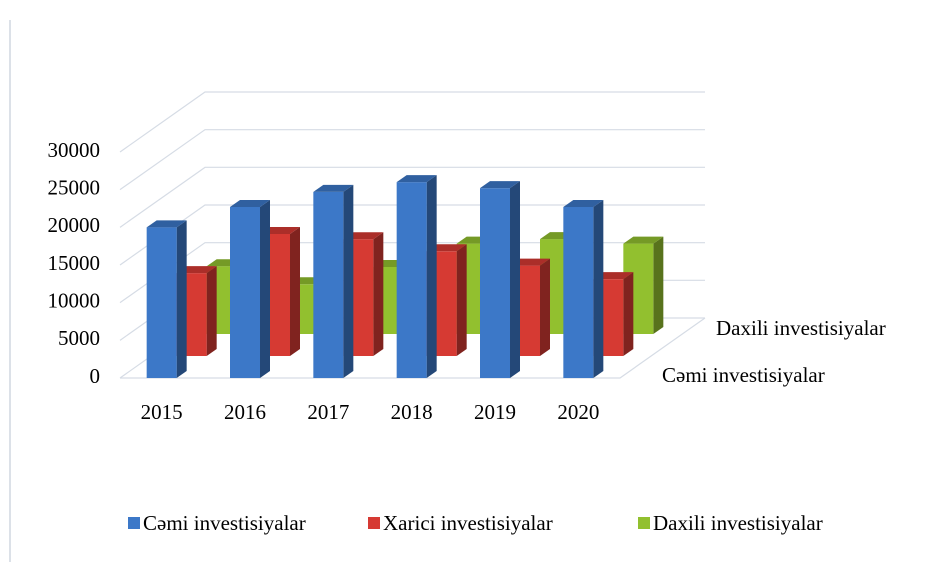  Describe the element at coordinates (74, 187) in the screenshot. I see `y-tick-label: 25000` at that location.